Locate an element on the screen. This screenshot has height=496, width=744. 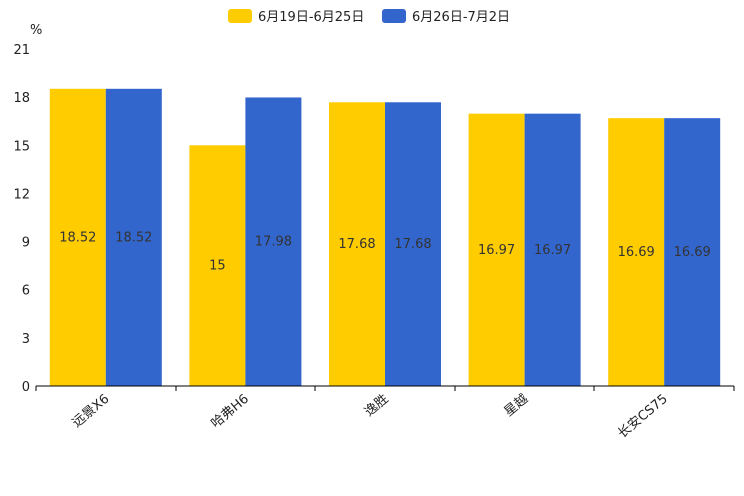
category-label-5: 长安CS75 is located at coordinates (643, 417).